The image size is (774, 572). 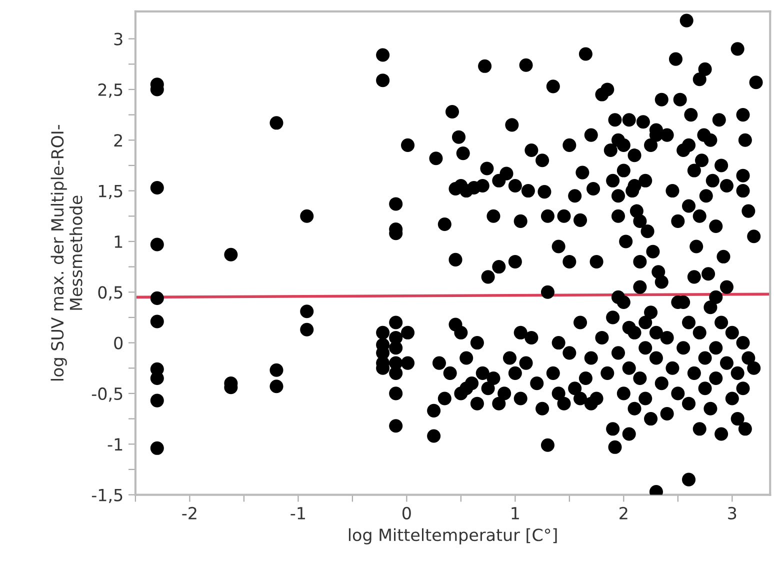 What do you see at coordinates (297, 513) in the screenshot?
I see `x-tick-label: -1` at bounding box center [297, 513].